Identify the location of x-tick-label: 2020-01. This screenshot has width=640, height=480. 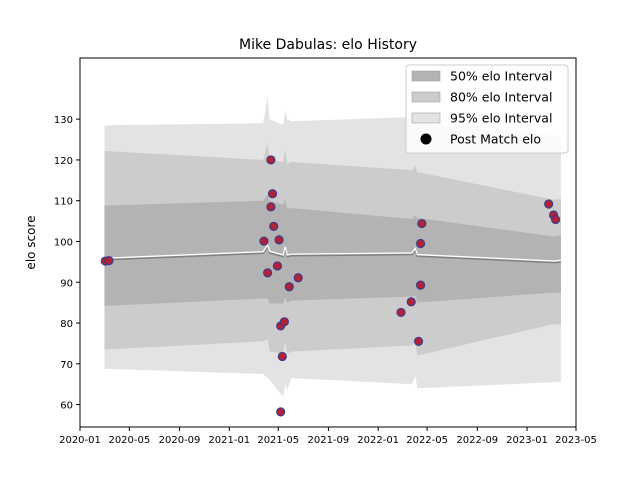
(80, 440).